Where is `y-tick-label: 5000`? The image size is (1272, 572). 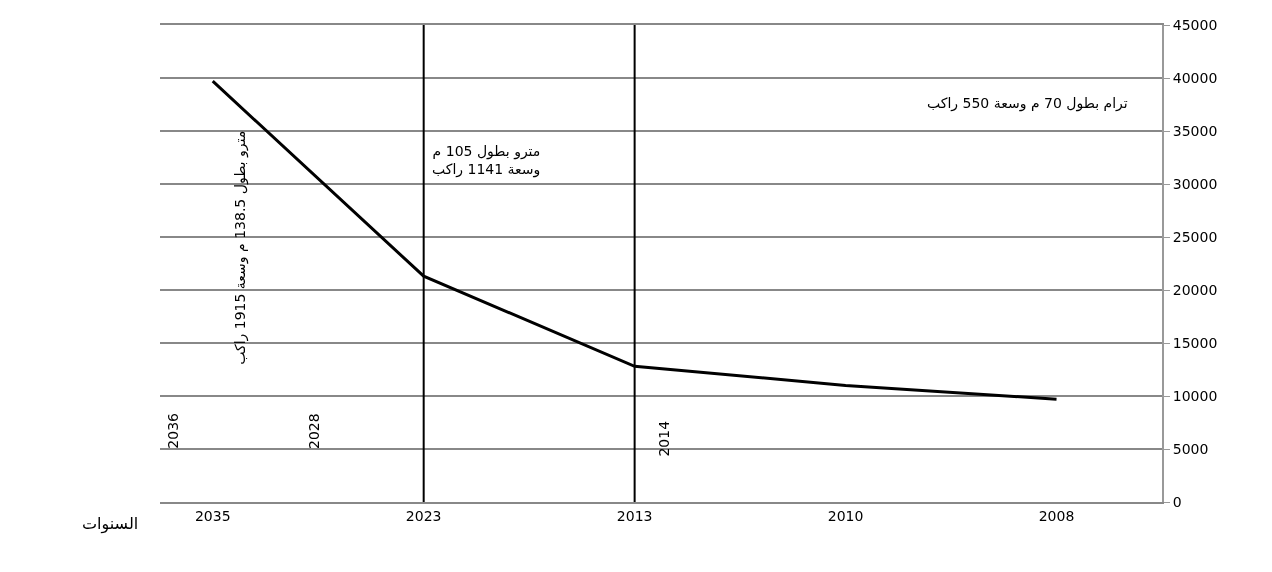
y-tick-label: 5000 is located at coordinates (1190, 448).